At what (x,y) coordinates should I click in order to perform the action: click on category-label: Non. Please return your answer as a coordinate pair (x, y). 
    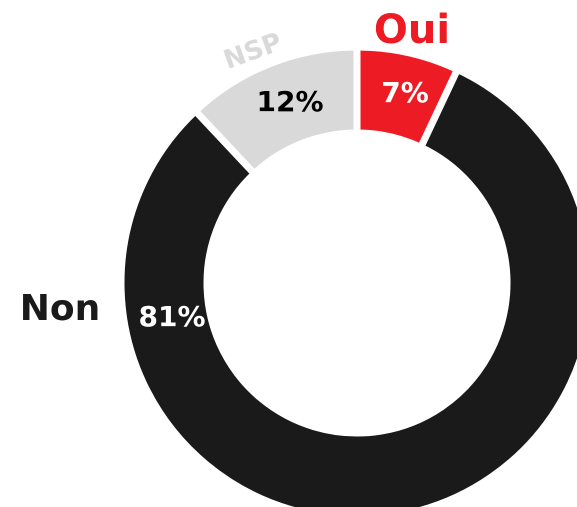
    Looking at the image, I should click on (60, 308).